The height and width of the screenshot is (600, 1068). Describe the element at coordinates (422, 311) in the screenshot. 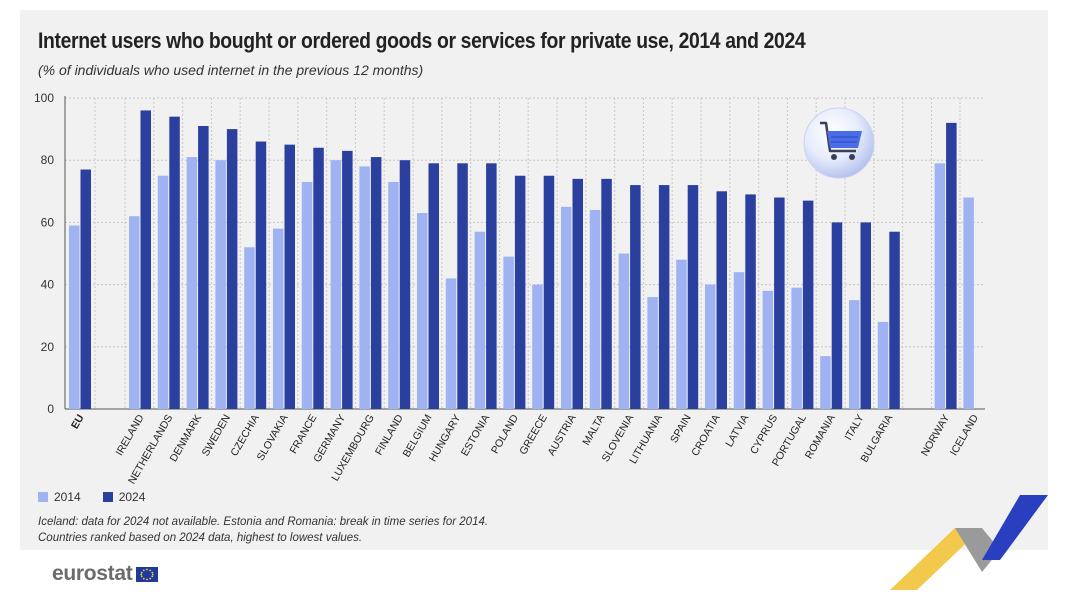

I see `bar-2014-belgium` at that location.